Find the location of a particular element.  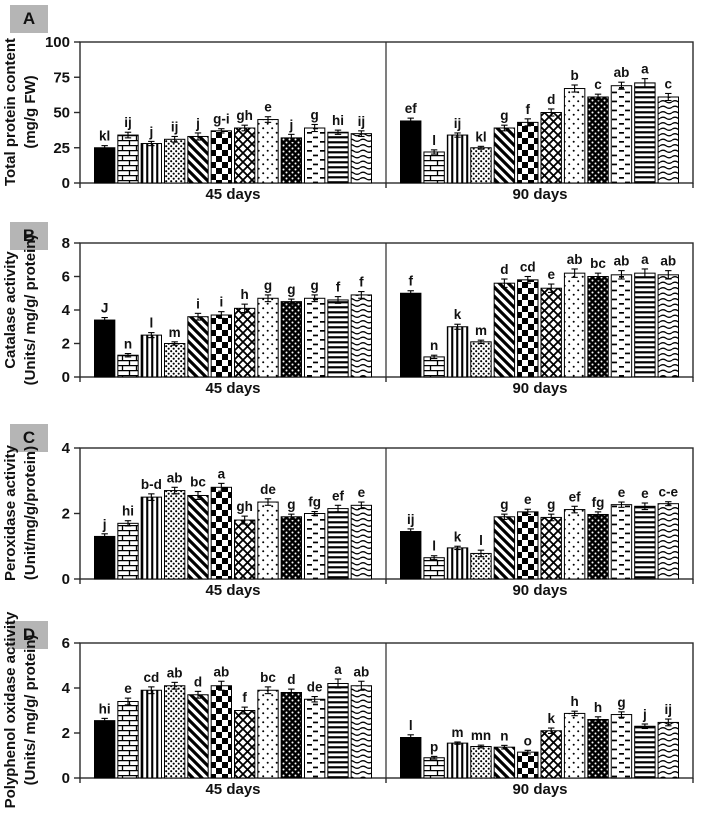

svg-text: p is located at coordinates (434, 746).